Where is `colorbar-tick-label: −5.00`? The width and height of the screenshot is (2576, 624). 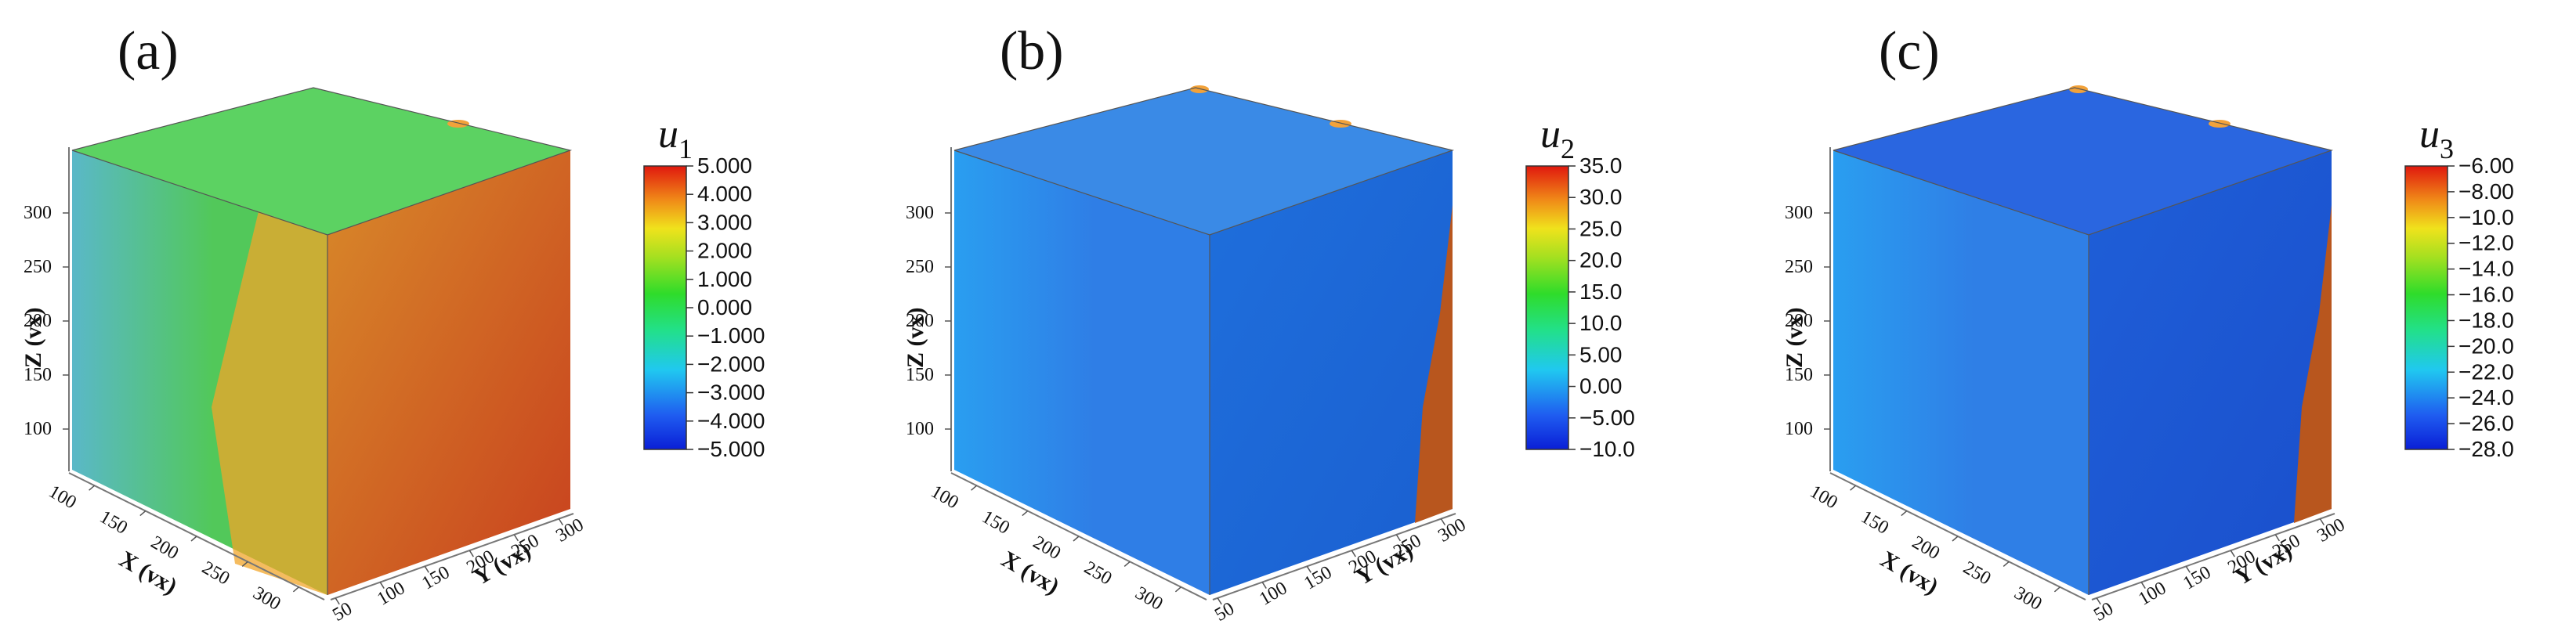 colorbar-tick-label: −5.00 is located at coordinates (1607, 418).